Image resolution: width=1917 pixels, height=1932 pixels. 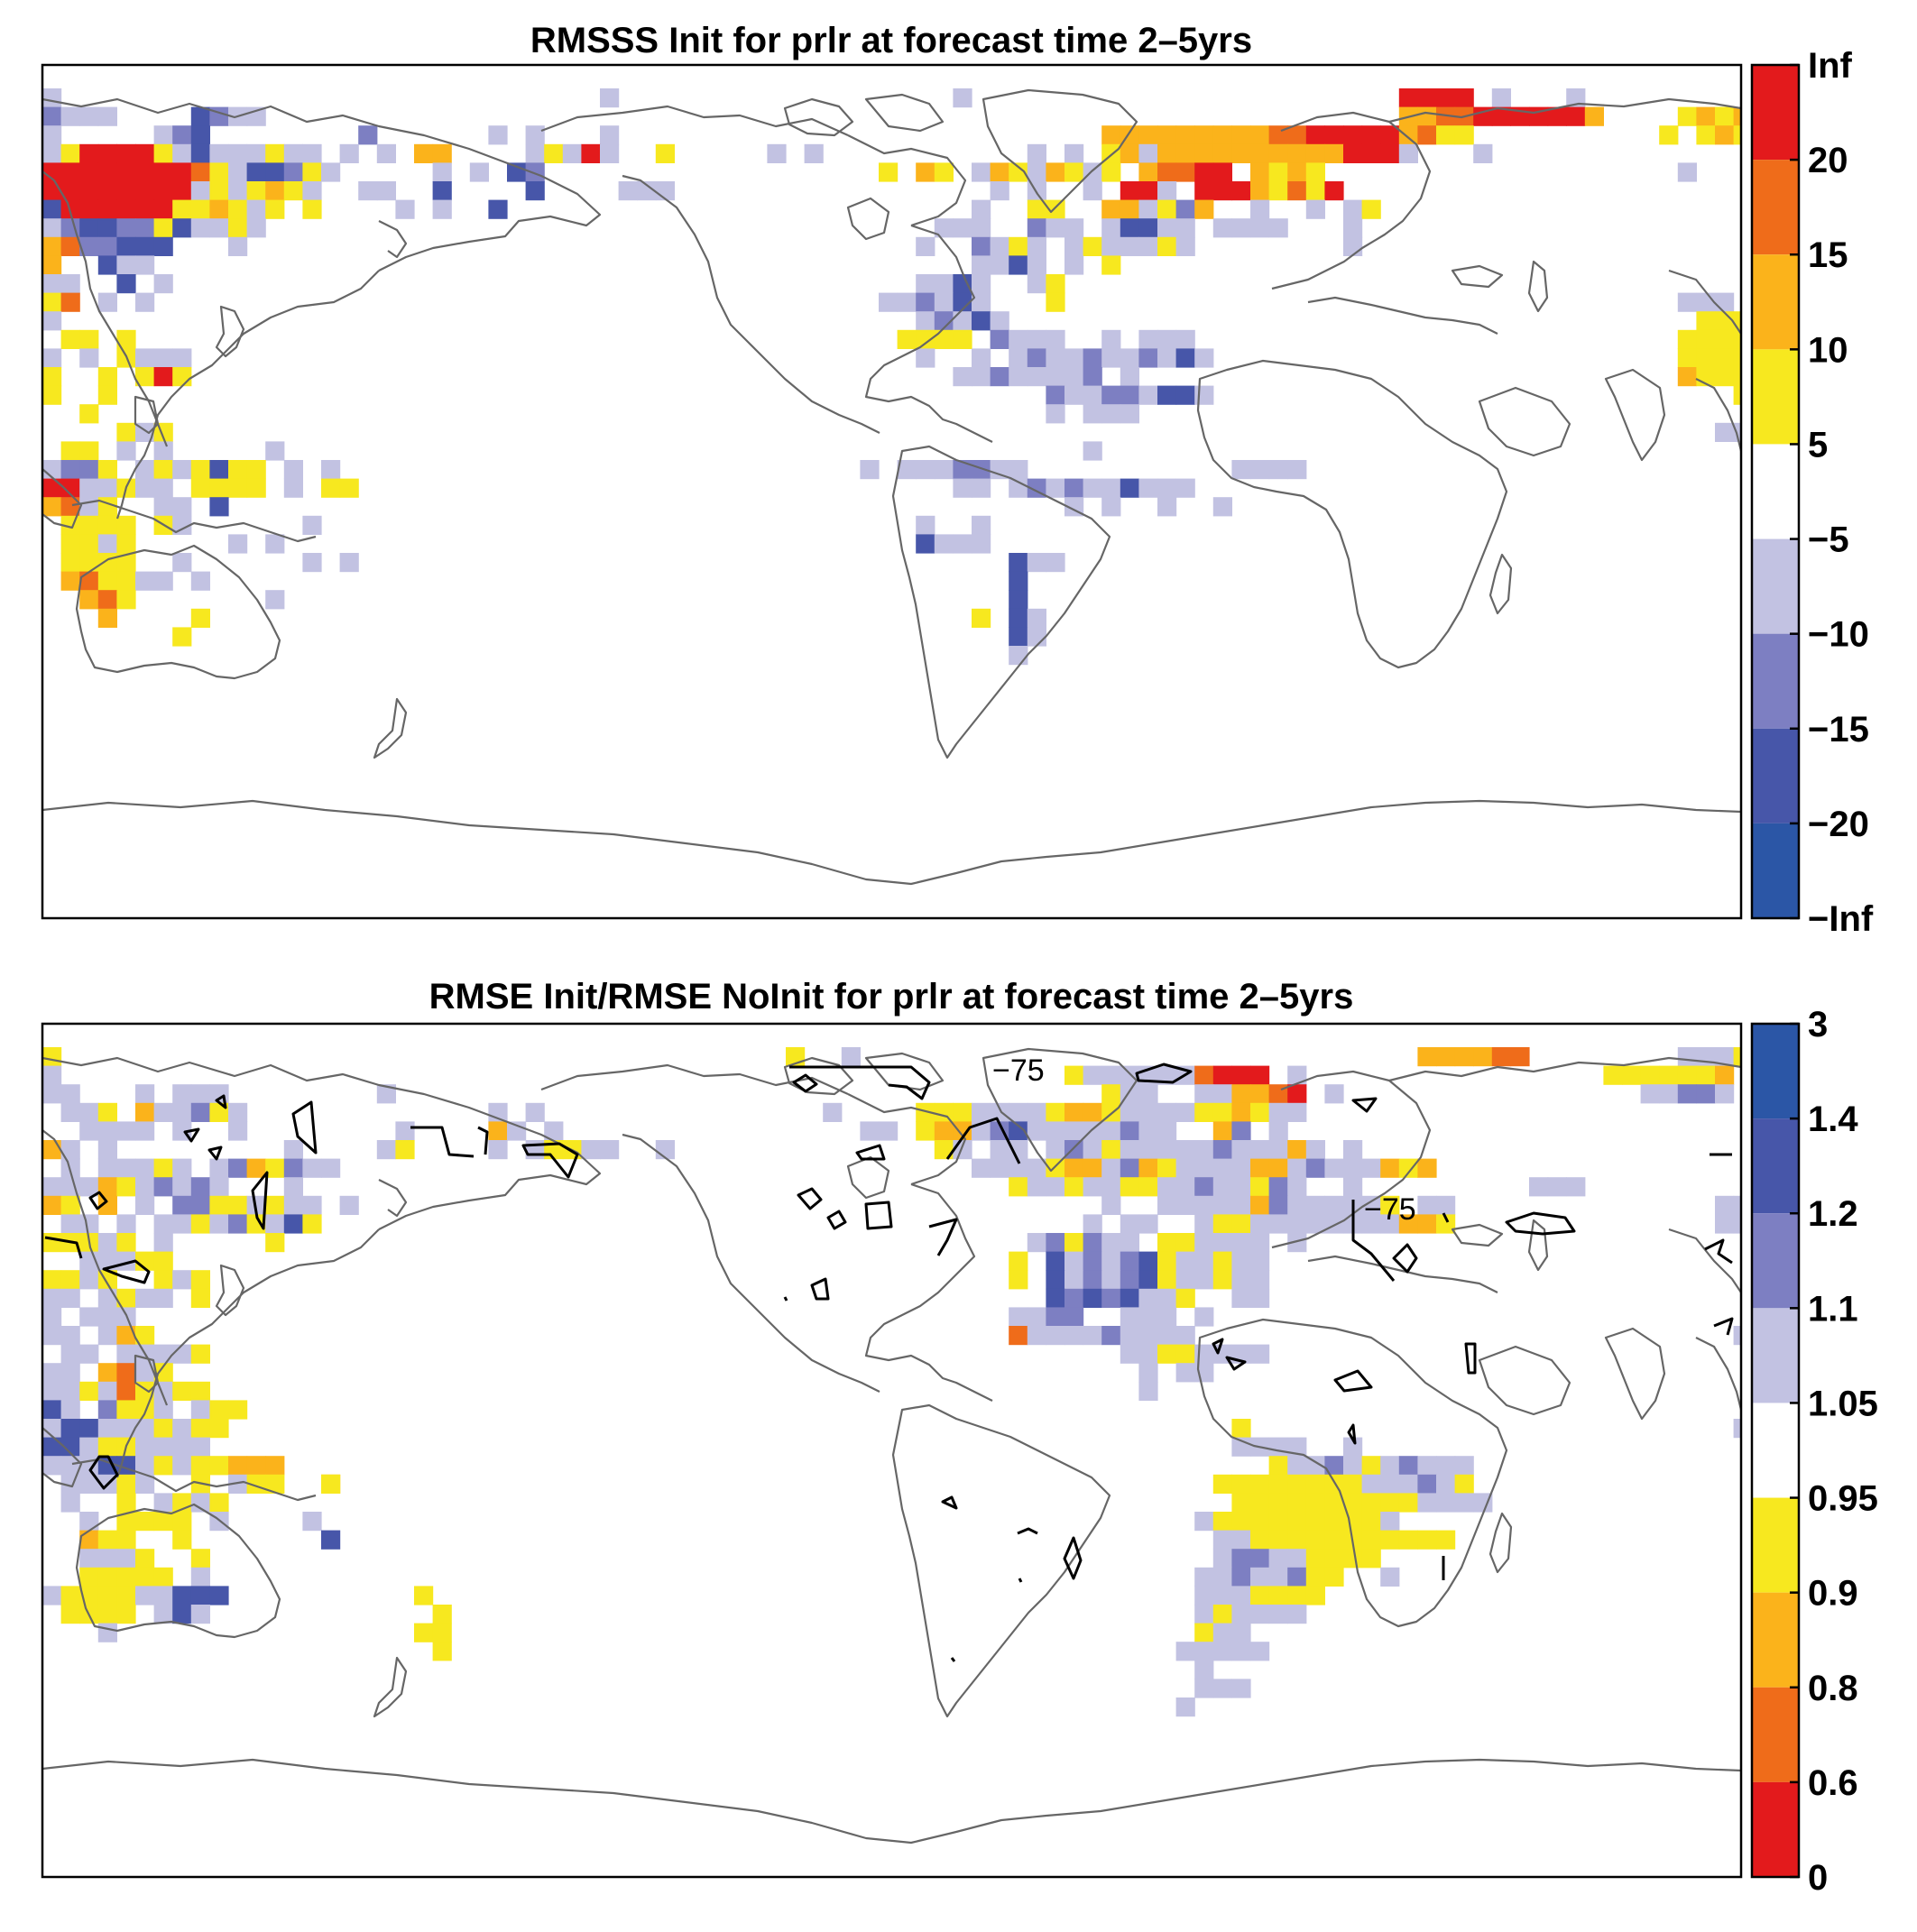 I want to click on colorbar-tick-label: 1.2, so click(x=1833, y=1214).